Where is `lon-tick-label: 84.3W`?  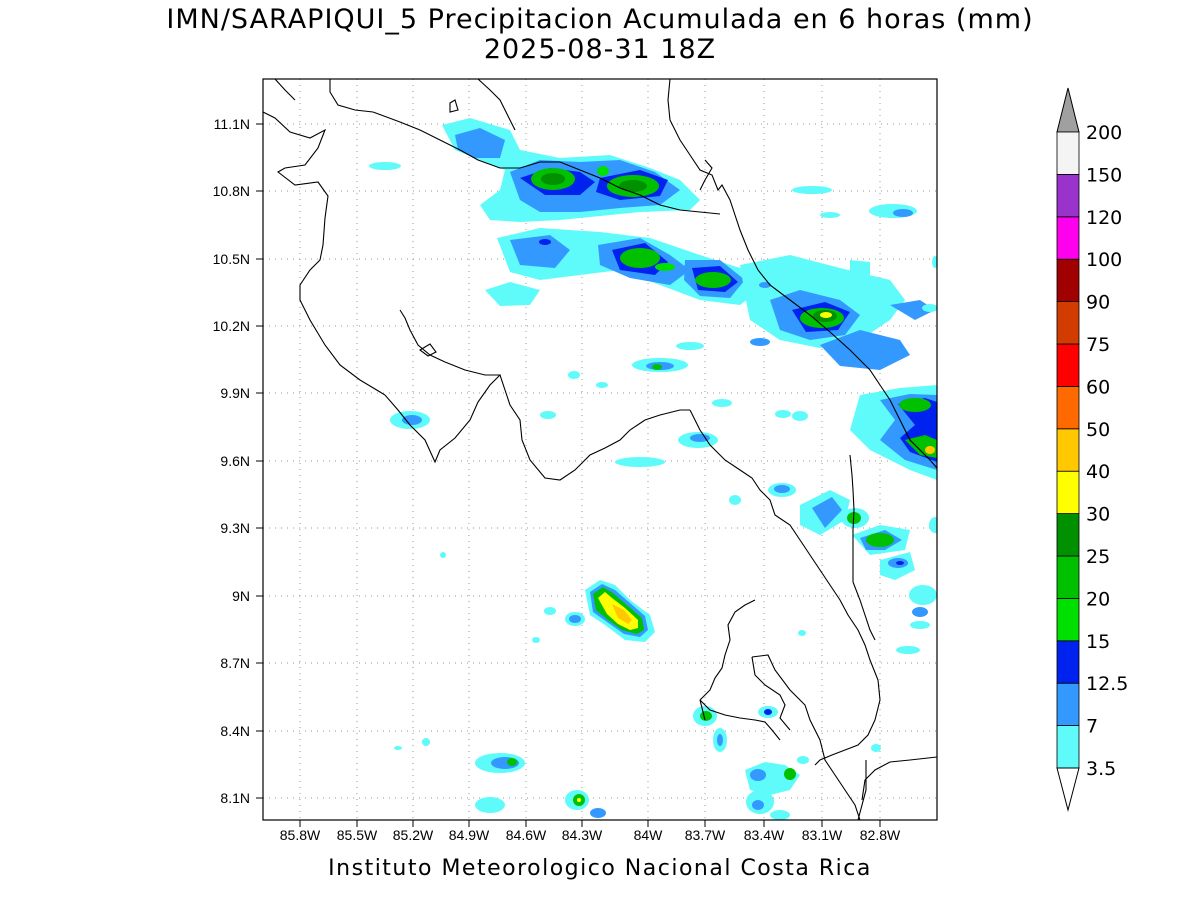
lon-tick-label: 84.3W is located at coordinates (582, 835).